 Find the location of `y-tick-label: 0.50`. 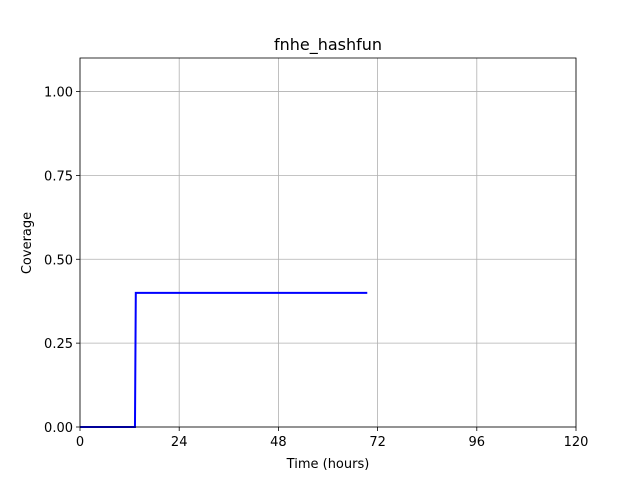

y-tick-label: 0.50 is located at coordinates (58, 260).